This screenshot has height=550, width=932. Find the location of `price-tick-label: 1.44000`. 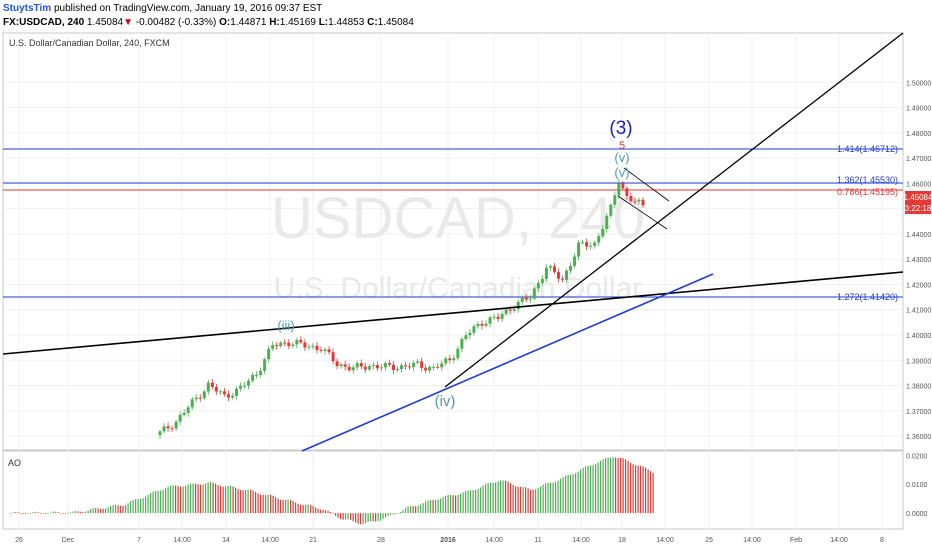

price-tick-label: 1.44000 is located at coordinates (918, 235).